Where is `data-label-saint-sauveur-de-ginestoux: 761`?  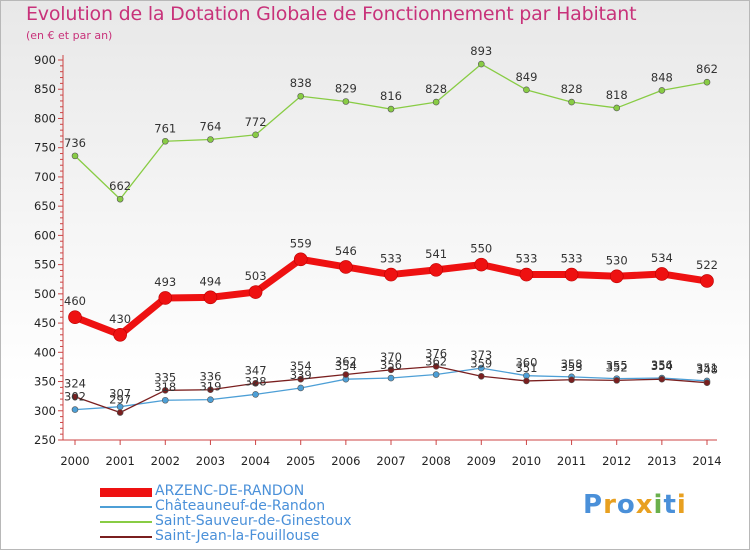 data-label-saint-sauveur-de-ginestoux: 761 is located at coordinates (165, 128).